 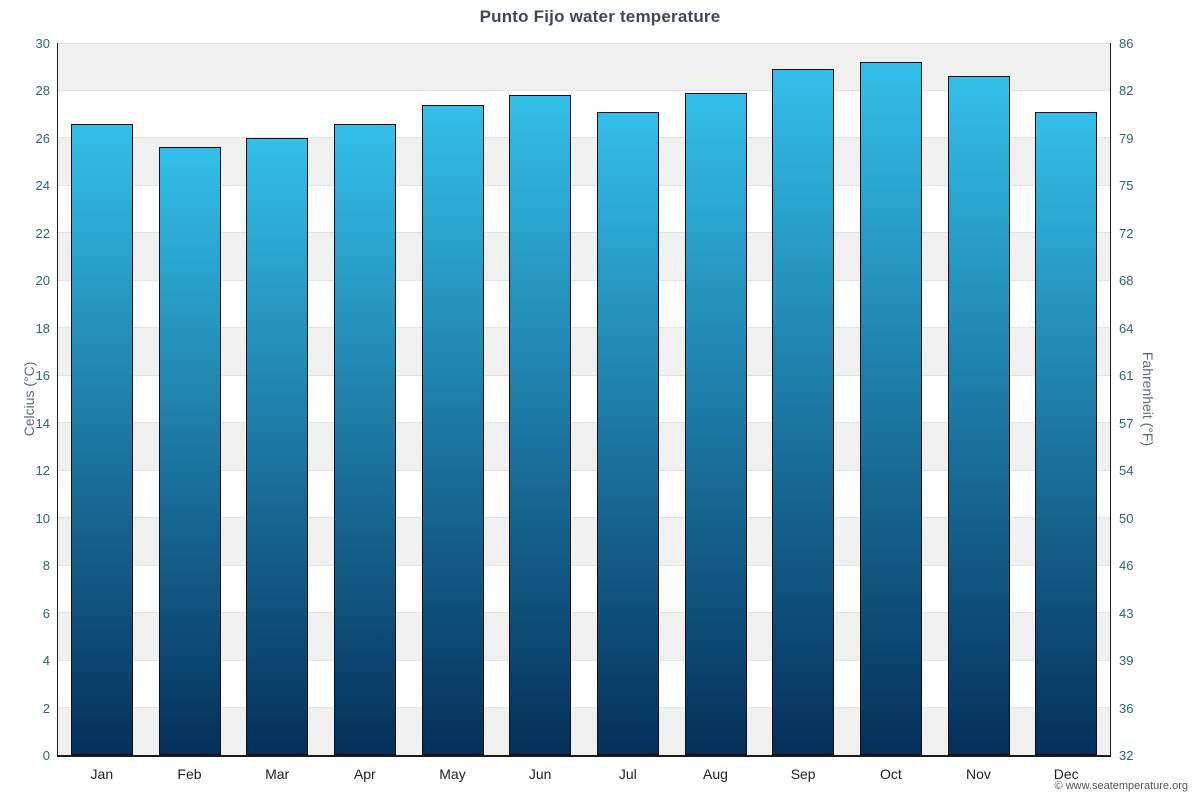 What do you see at coordinates (42, 518) in the screenshot?
I see `celsius-tick-label: 10` at bounding box center [42, 518].